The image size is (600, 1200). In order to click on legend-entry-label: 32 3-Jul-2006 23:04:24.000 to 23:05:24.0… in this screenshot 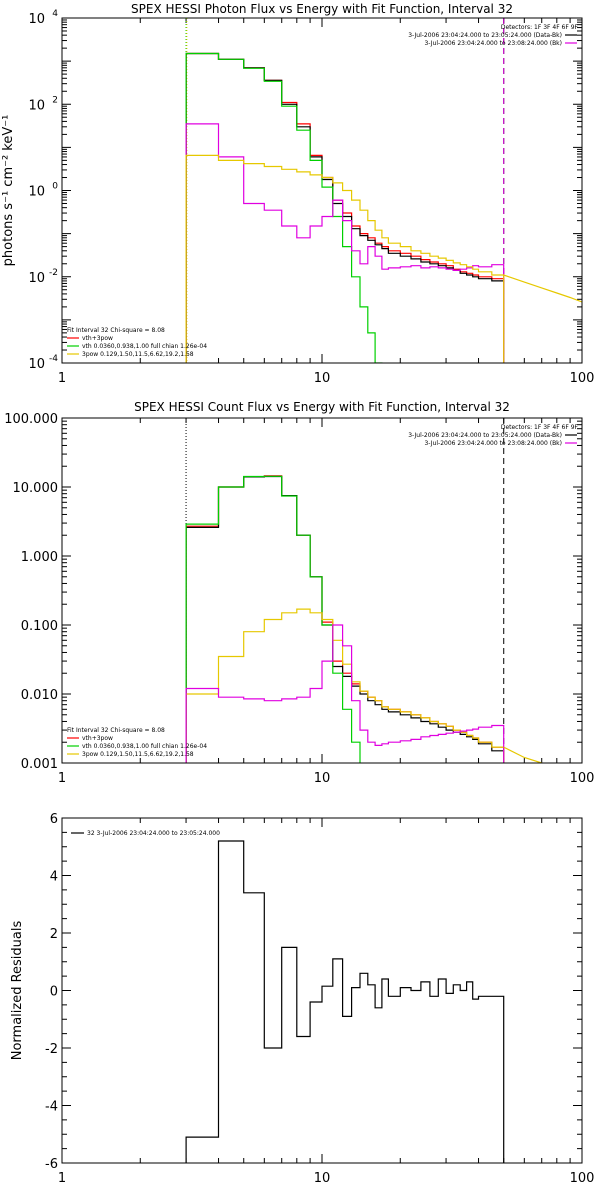, I will do `click(153, 833)`.